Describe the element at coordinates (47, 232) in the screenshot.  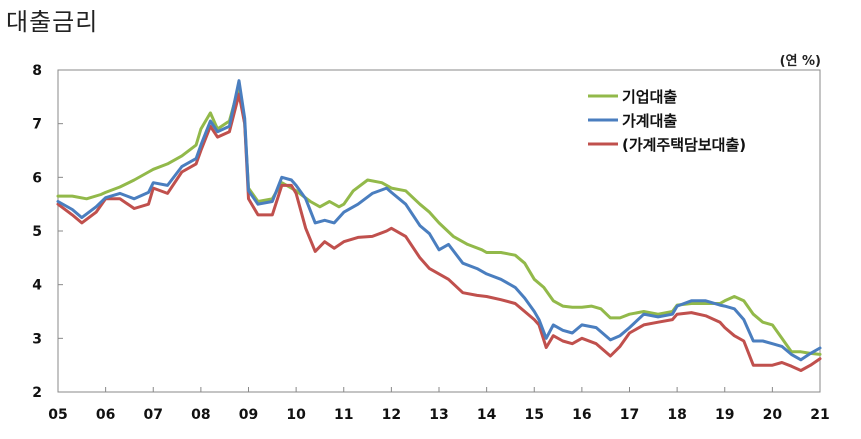
I see `y-axis: 2 3 4 5 6 7 8` at that location.